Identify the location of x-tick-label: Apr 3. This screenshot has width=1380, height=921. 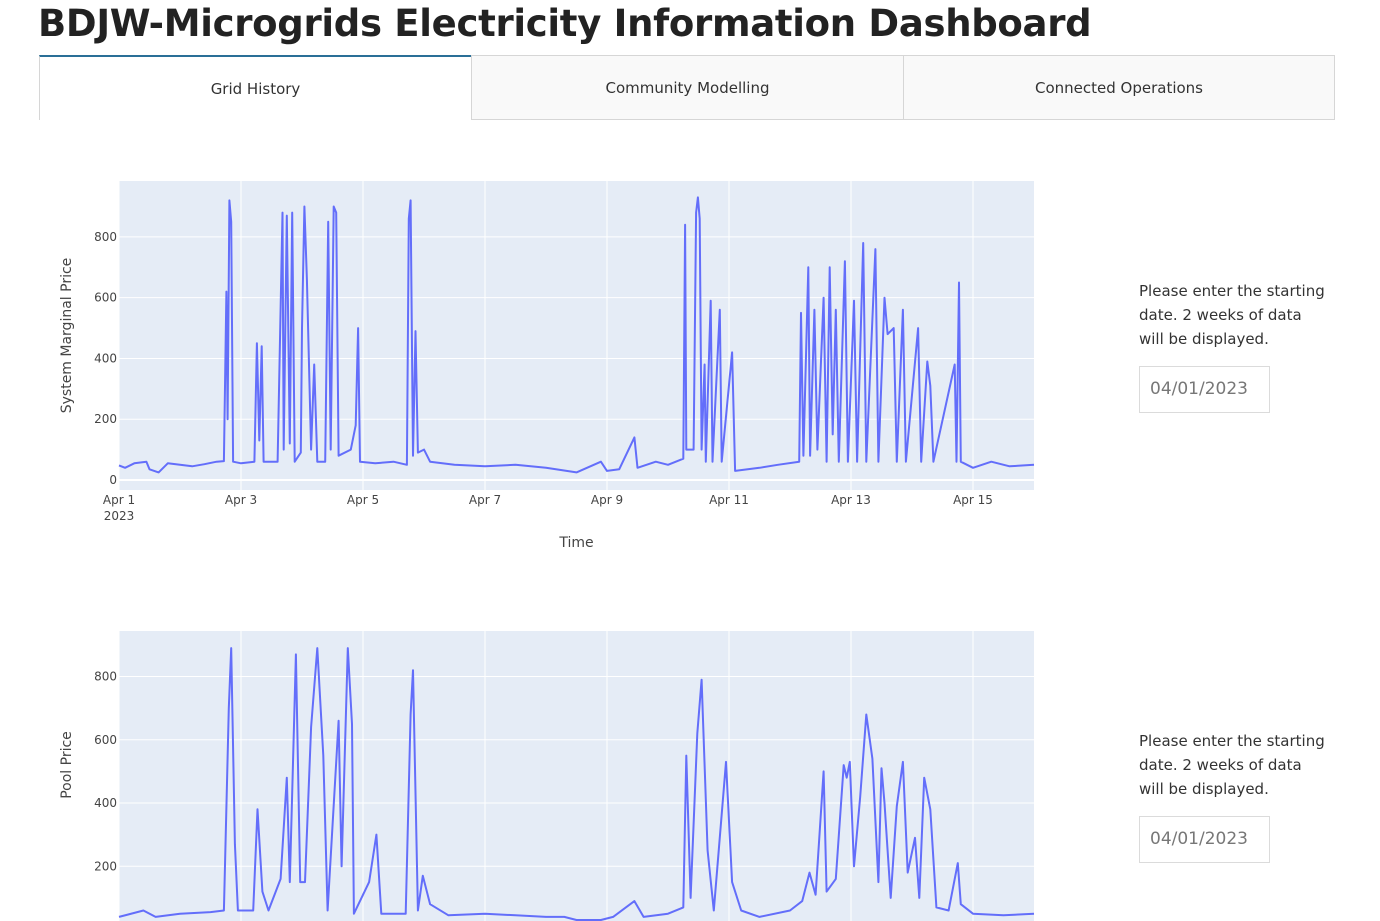
(241, 500).